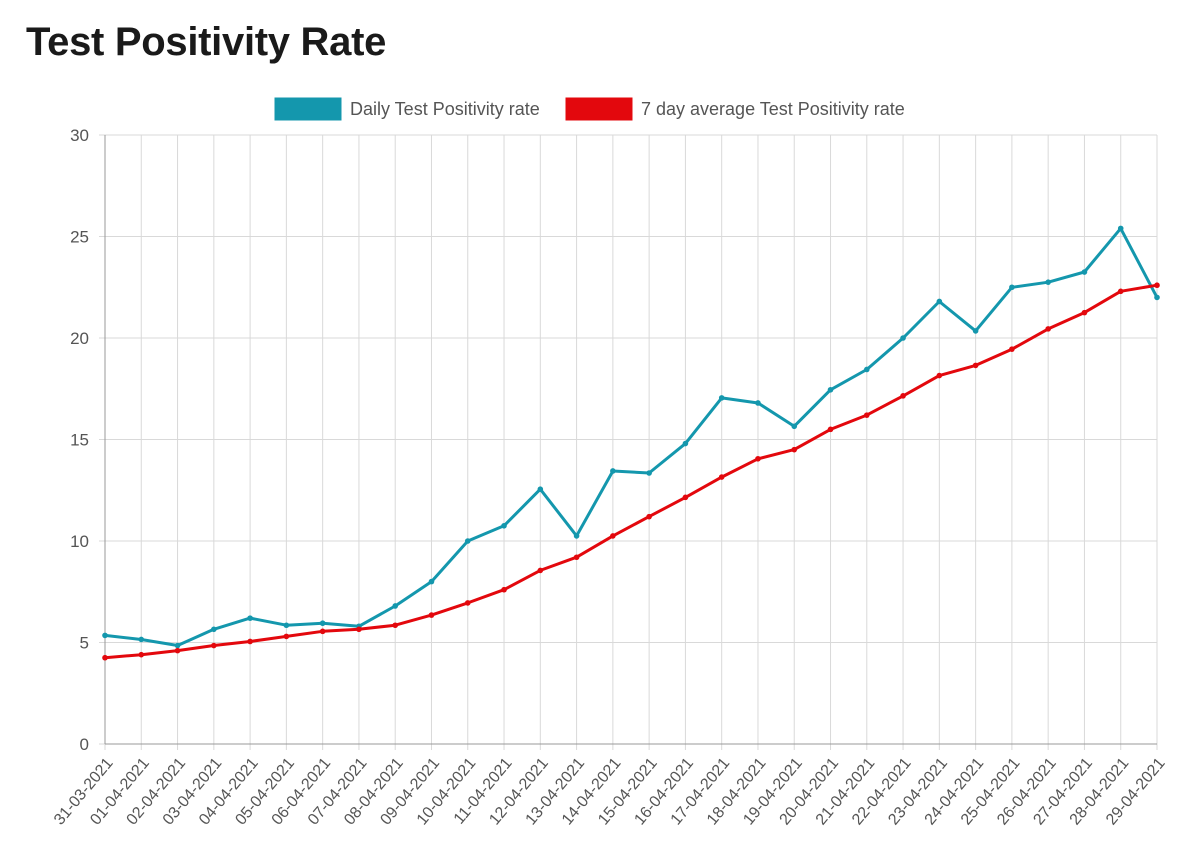 The height and width of the screenshot is (868, 1200). What do you see at coordinates (79, 541) in the screenshot?
I see `y-tick-label: 10` at bounding box center [79, 541].